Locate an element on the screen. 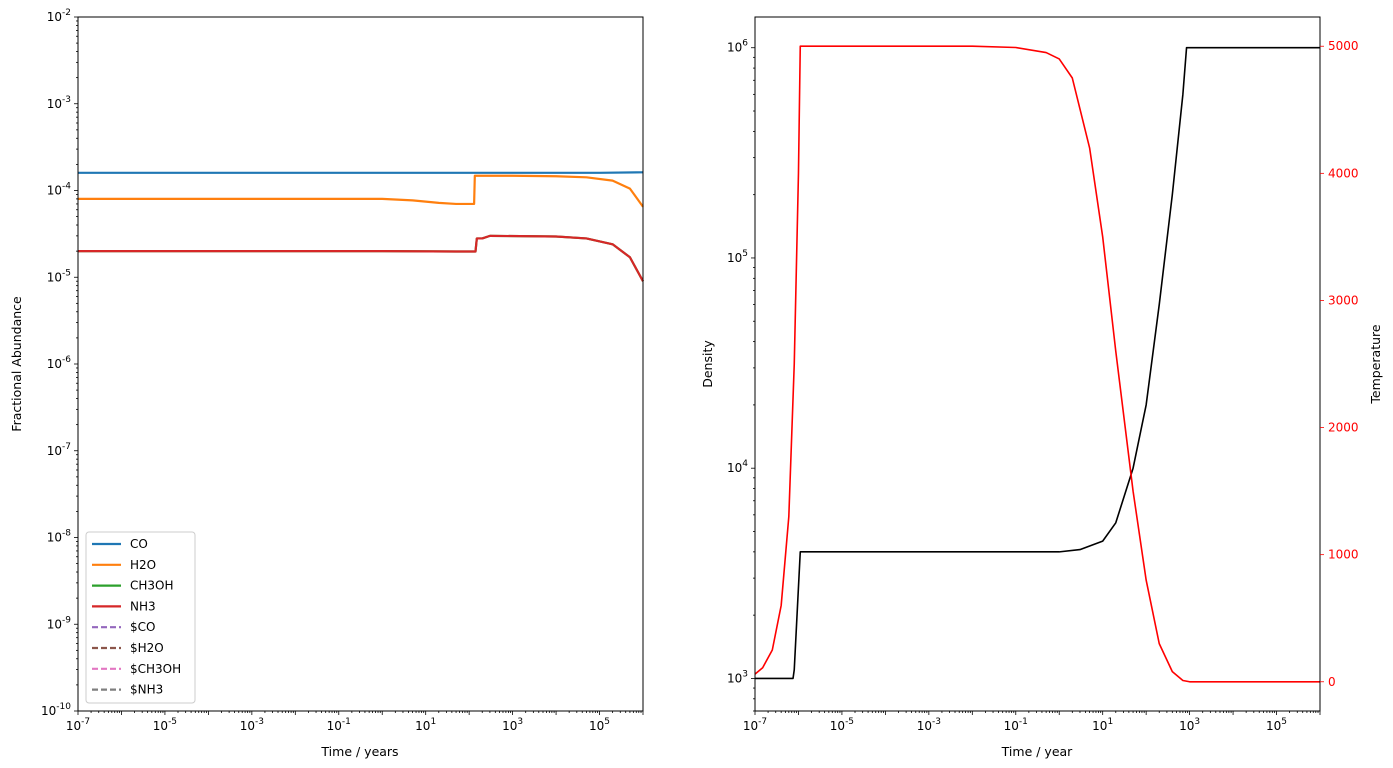 The width and height of the screenshot is (1393, 768). density-tick-label: 10⁴ is located at coordinates (737, 467).